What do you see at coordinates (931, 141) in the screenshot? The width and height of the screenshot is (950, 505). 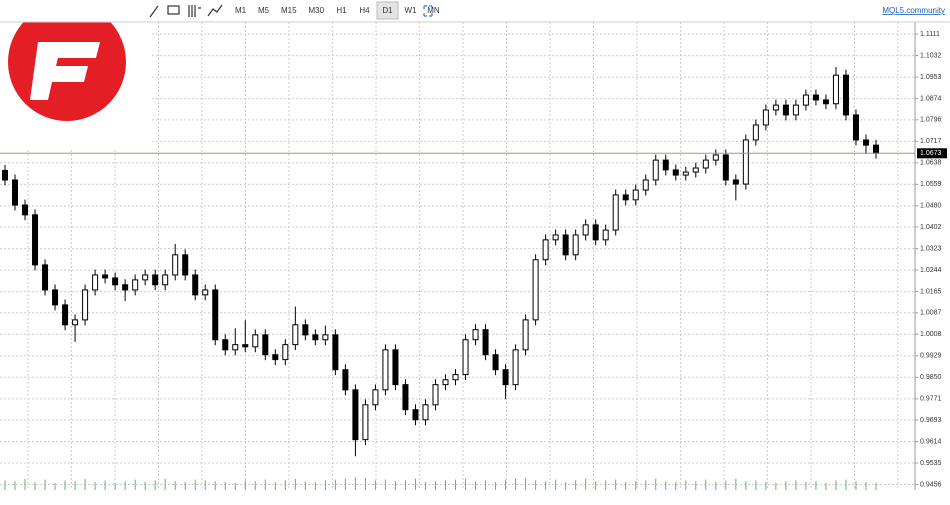 I see `y-tick-label: 1.0717` at bounding box center [931, 141].